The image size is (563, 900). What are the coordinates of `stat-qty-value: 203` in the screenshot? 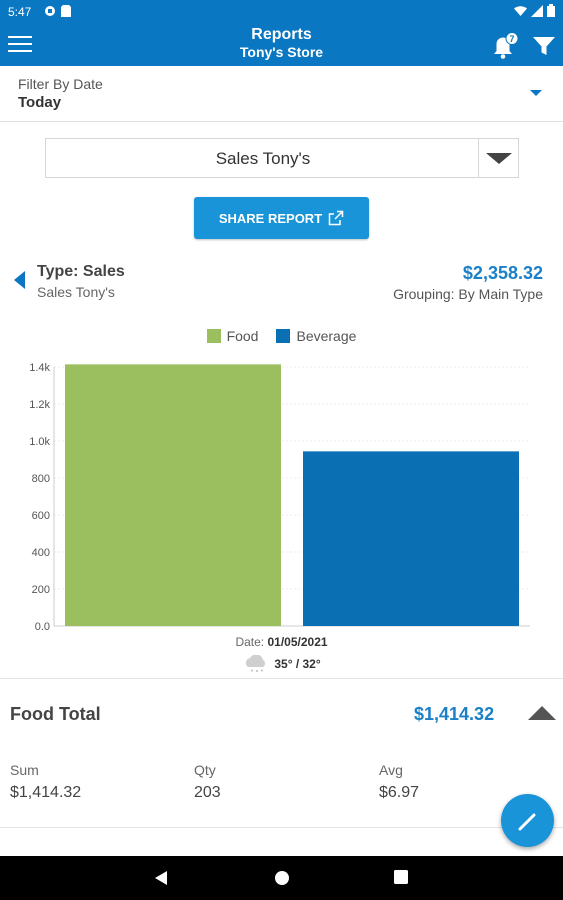 It's located at (207, 792).